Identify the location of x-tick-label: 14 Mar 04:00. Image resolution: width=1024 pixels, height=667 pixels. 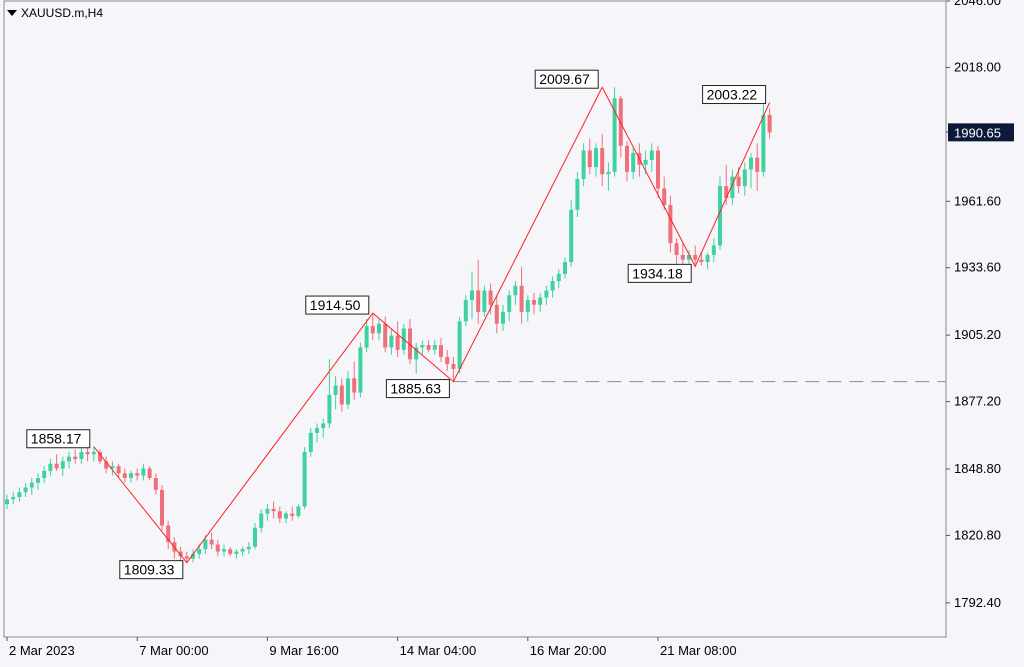
(438, 650).